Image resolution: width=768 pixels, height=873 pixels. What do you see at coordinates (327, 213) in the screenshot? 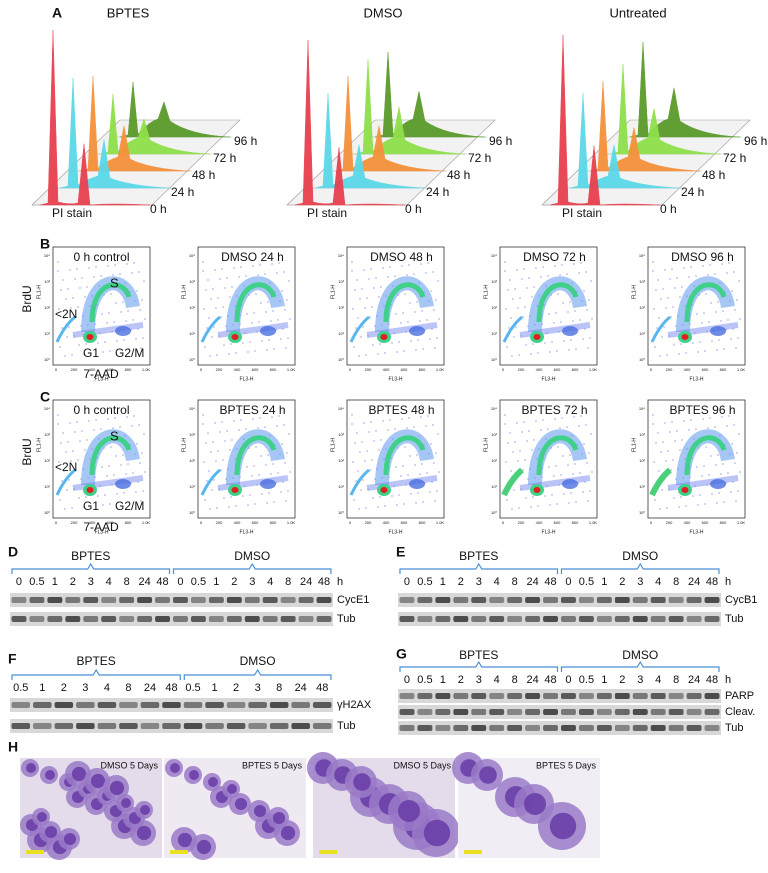
I see `axis-label: PI stain` at bounding box center [327, 213].